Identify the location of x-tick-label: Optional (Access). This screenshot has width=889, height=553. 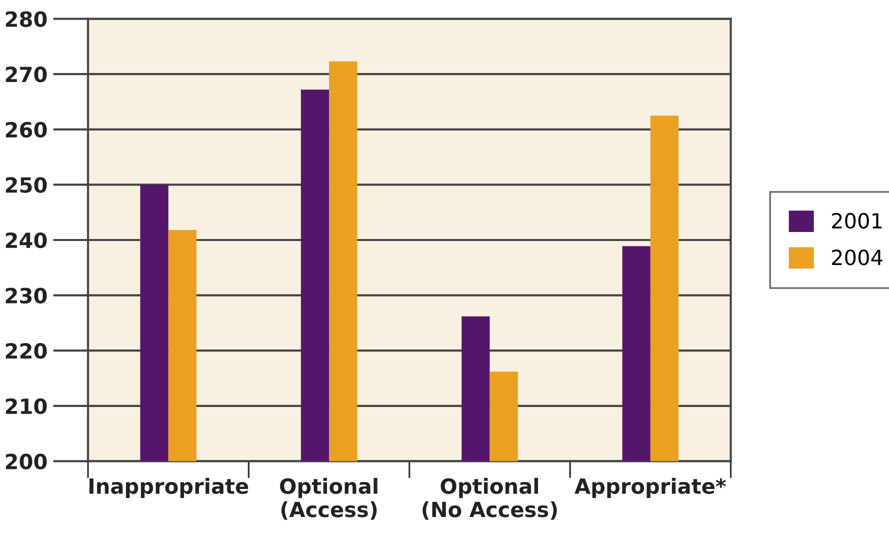
(329, 499).